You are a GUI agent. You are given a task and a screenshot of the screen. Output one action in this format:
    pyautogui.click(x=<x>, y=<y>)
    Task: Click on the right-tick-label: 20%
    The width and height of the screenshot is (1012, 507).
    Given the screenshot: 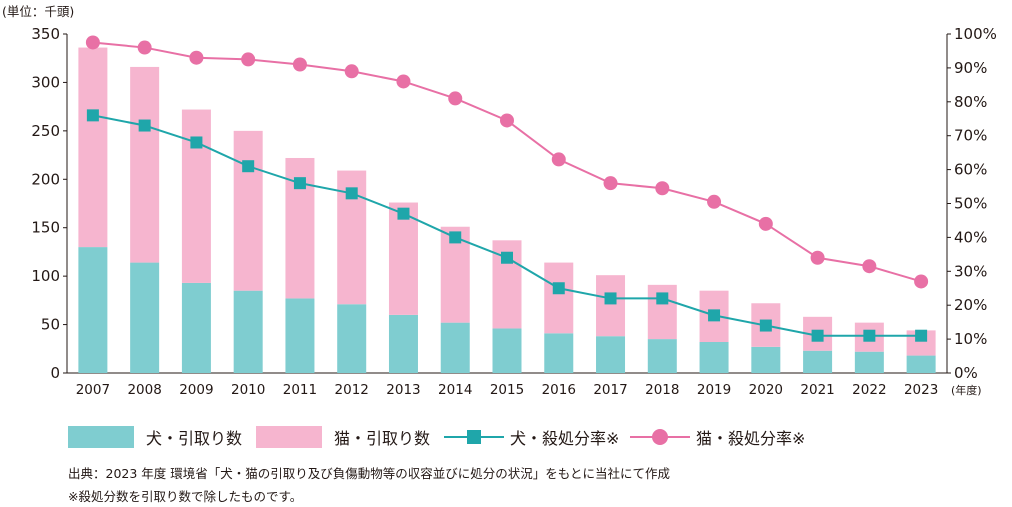 What is the action you would take?
    pyautogui.click(x=970, y=305)
    